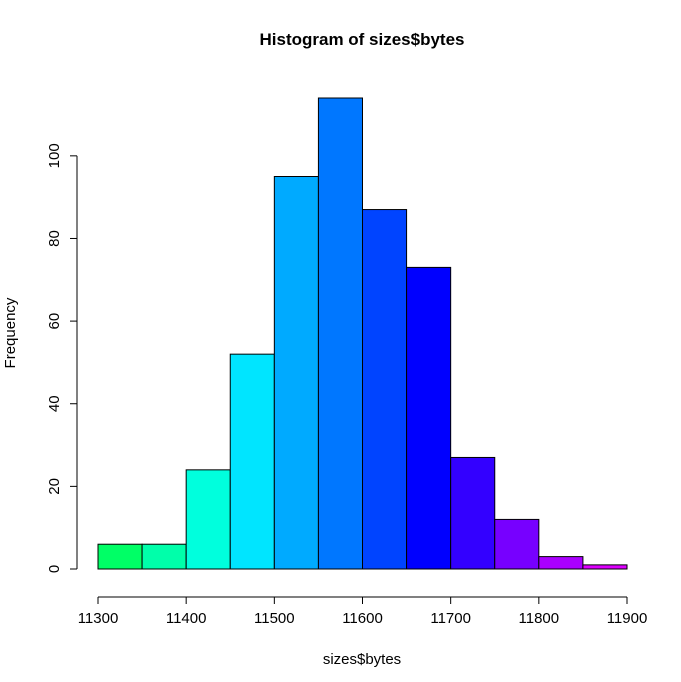 The width and height of the screenshot is (681, 682). What do you see at coordinates (10, 332) in the screenshot?
I see `y-axis-label: Frequency` at bounding box center [10, 332].